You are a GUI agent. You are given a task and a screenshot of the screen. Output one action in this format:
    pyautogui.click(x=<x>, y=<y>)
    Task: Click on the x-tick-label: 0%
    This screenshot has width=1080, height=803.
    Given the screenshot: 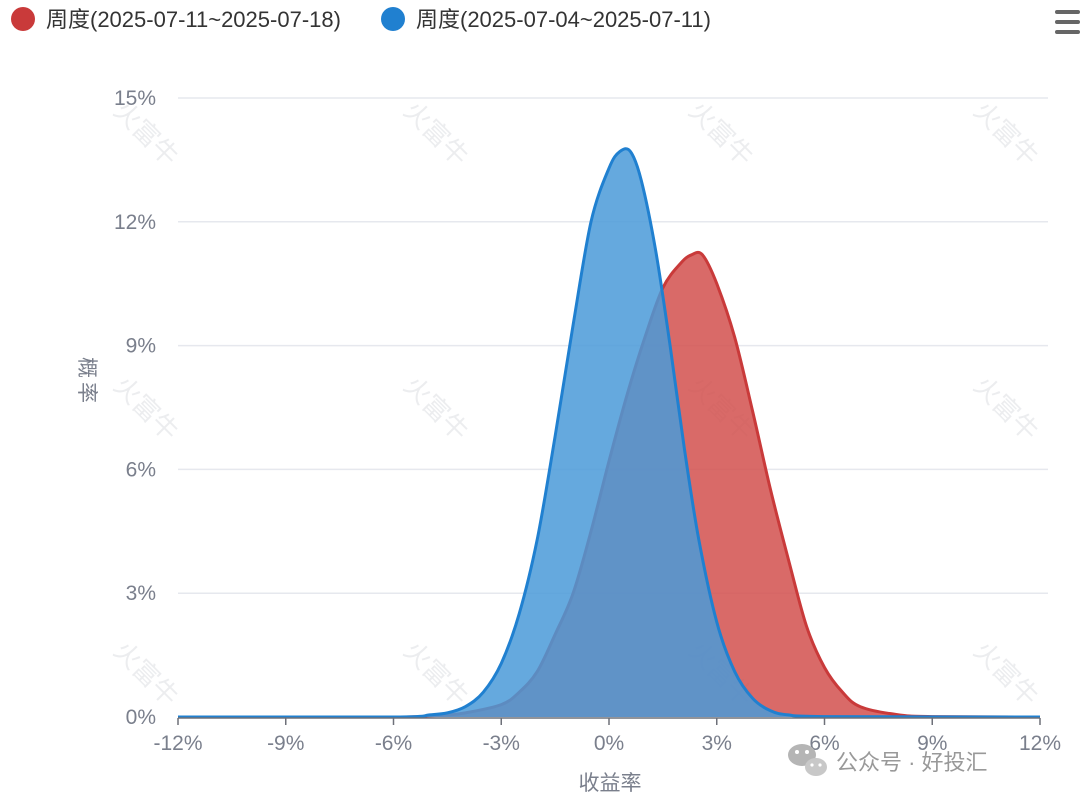 What is the action you would take?
    pyautogui.click(x=609, y=743)
    